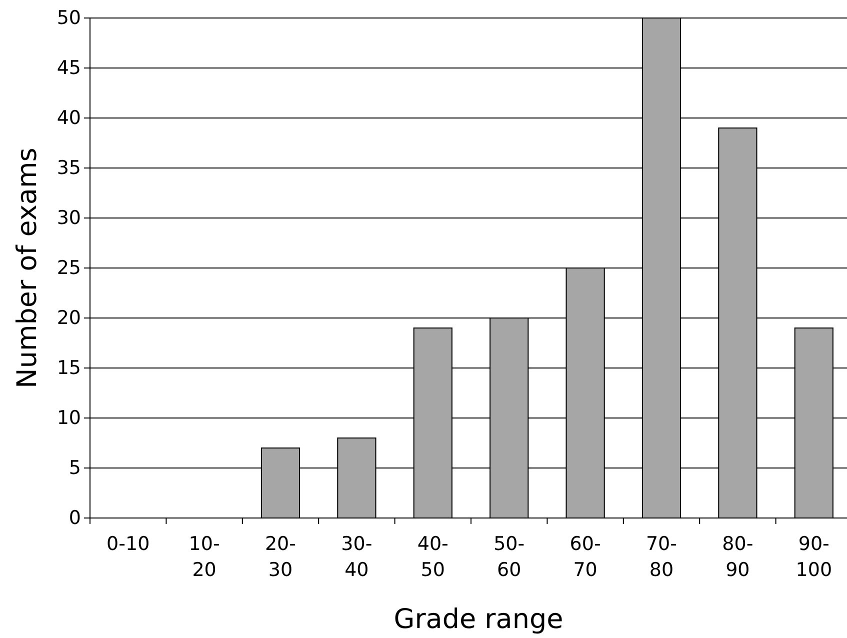 This screenshot has width=847, height=638. Describe the element at coordinates (585, 557) in the screenshot. I see `x-tick-label: 60-70` at that location.